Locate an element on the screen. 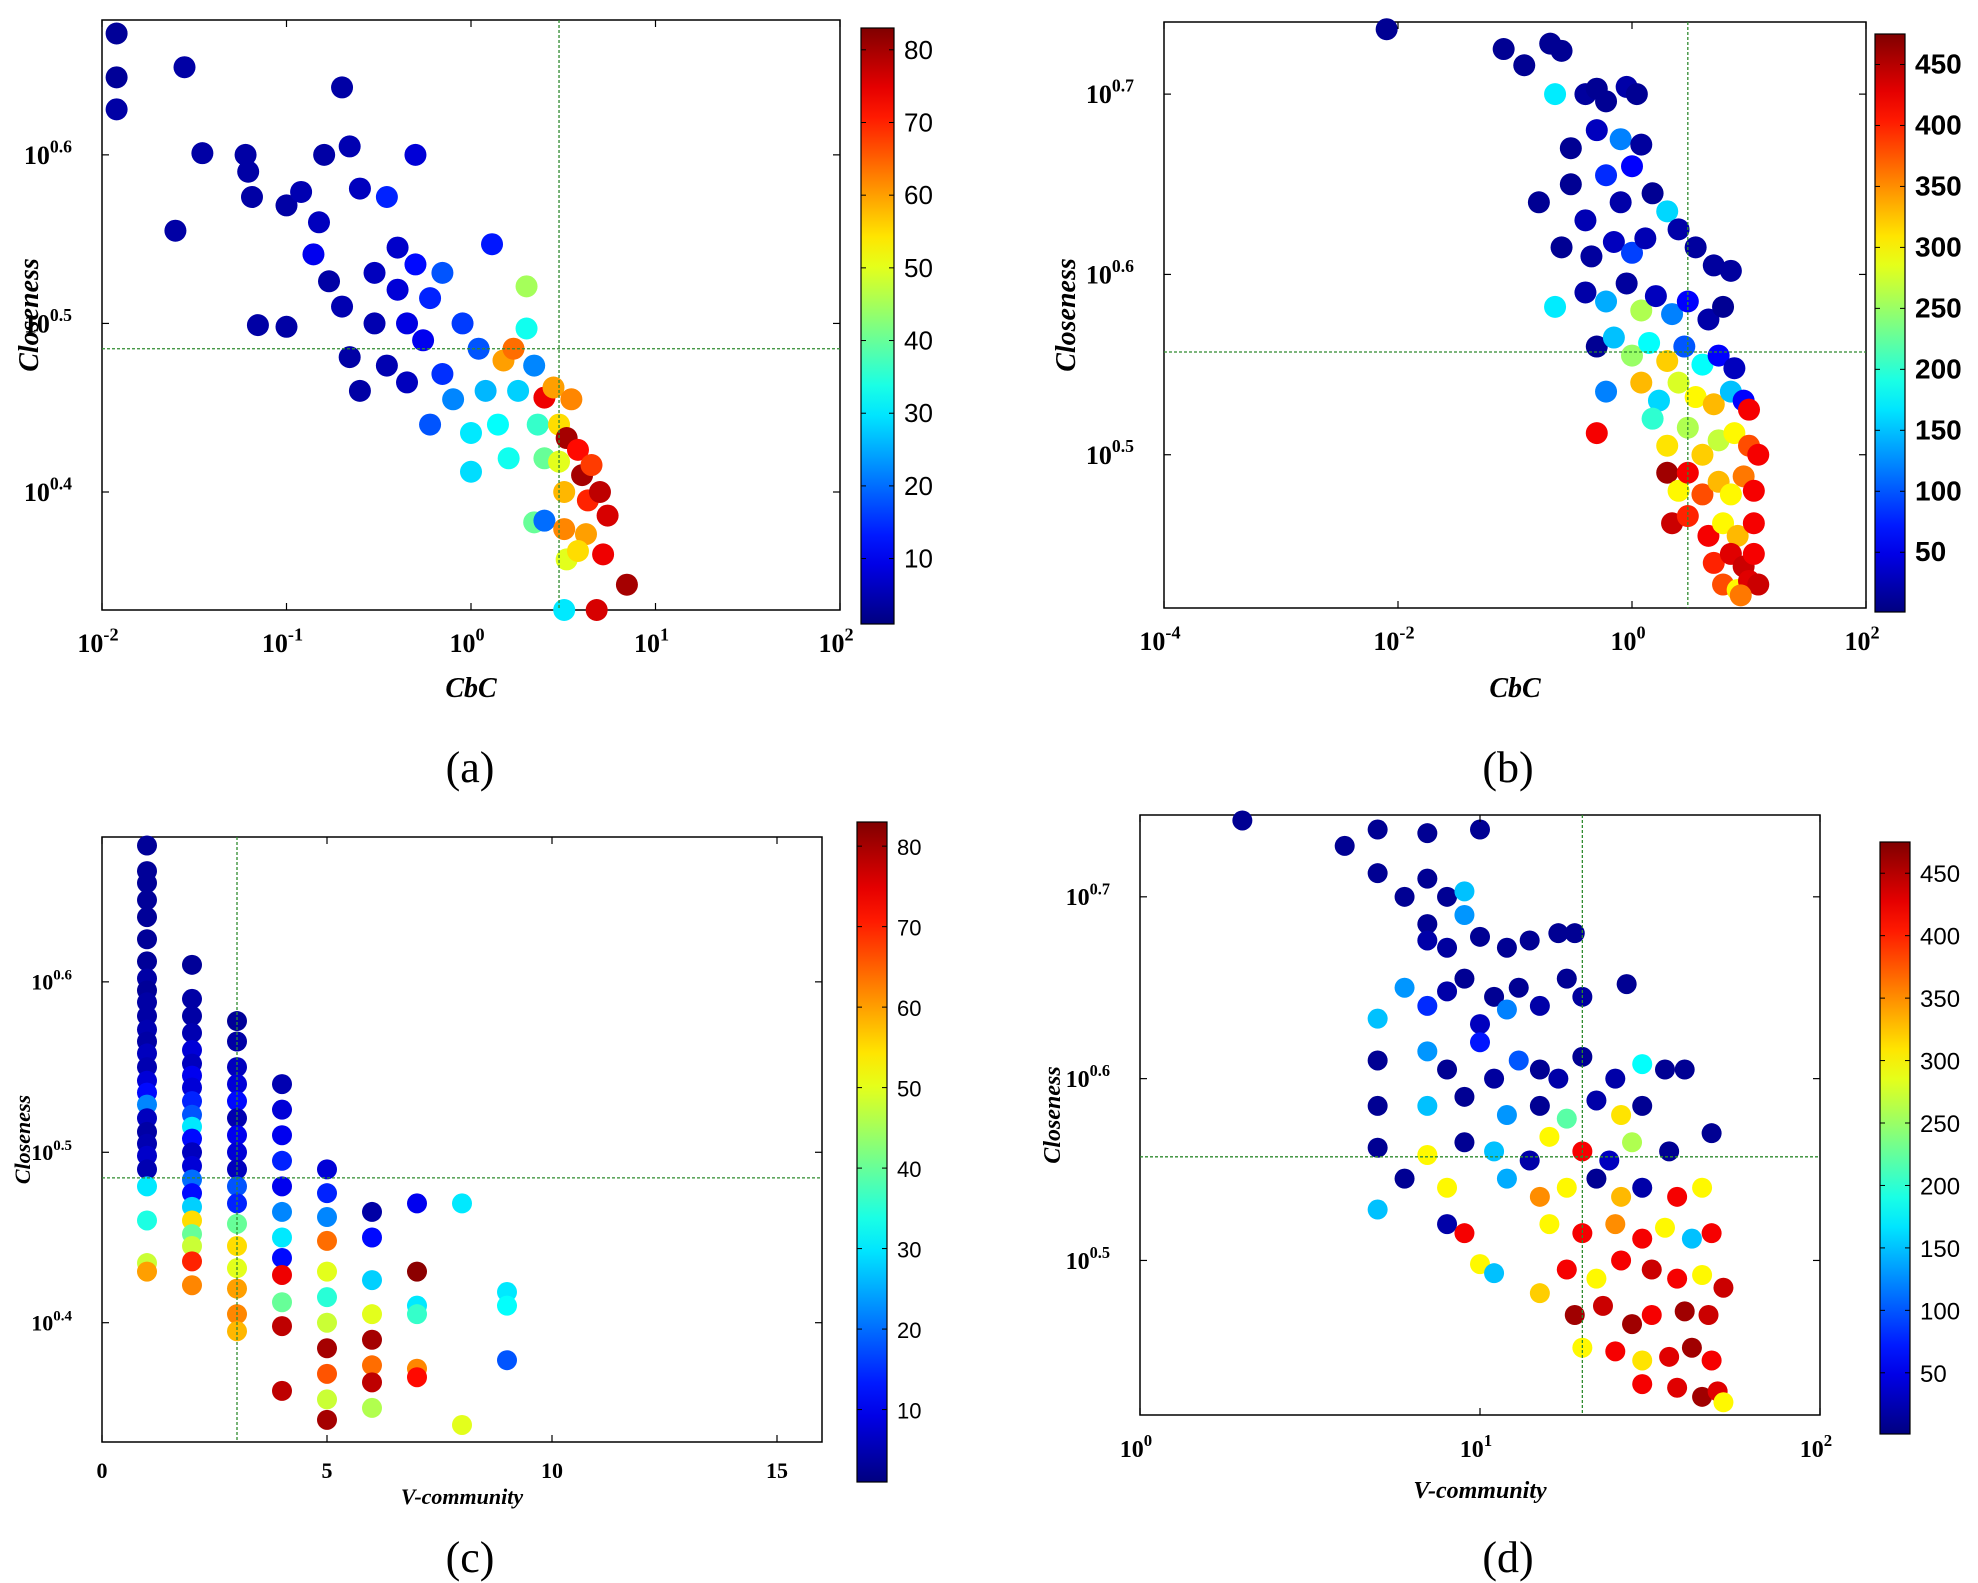 The width and height of the screenshot is (1978, 1583). y-tick-label: 100.5 is located at coordinates (1110, 453).